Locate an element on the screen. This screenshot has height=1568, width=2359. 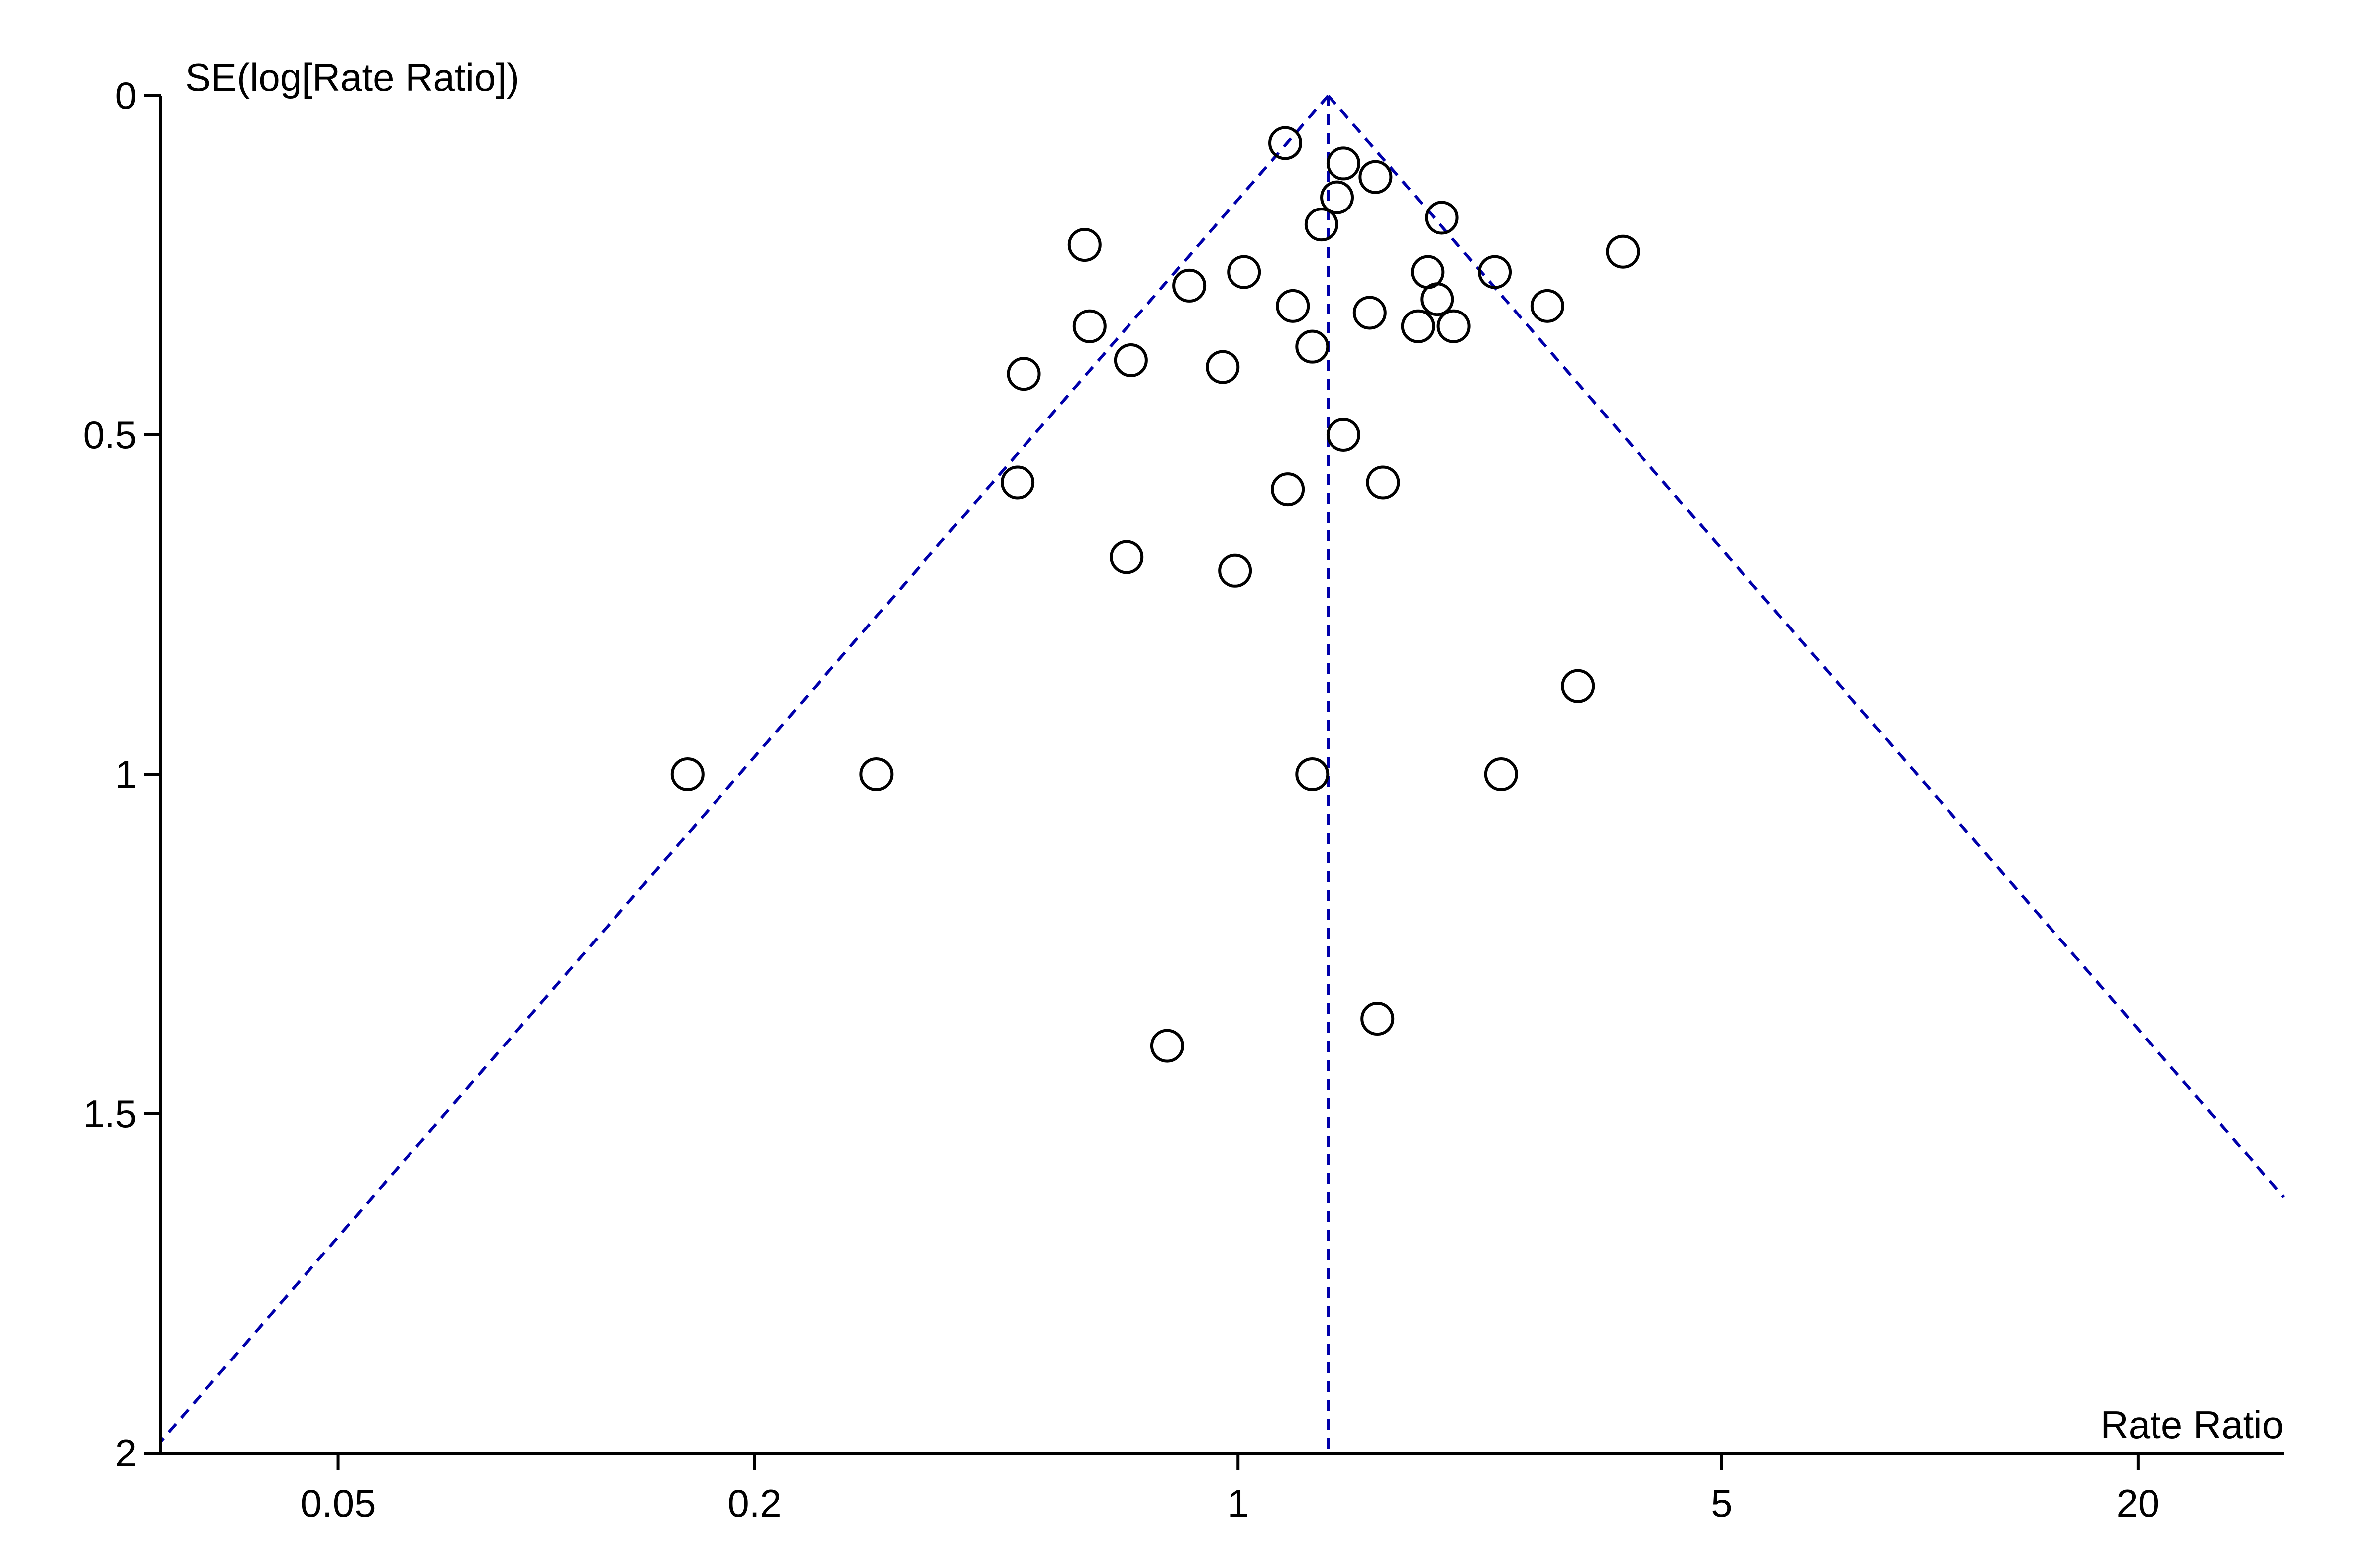
y-tick-label: 0.5 is located at coordinates (110, 435).